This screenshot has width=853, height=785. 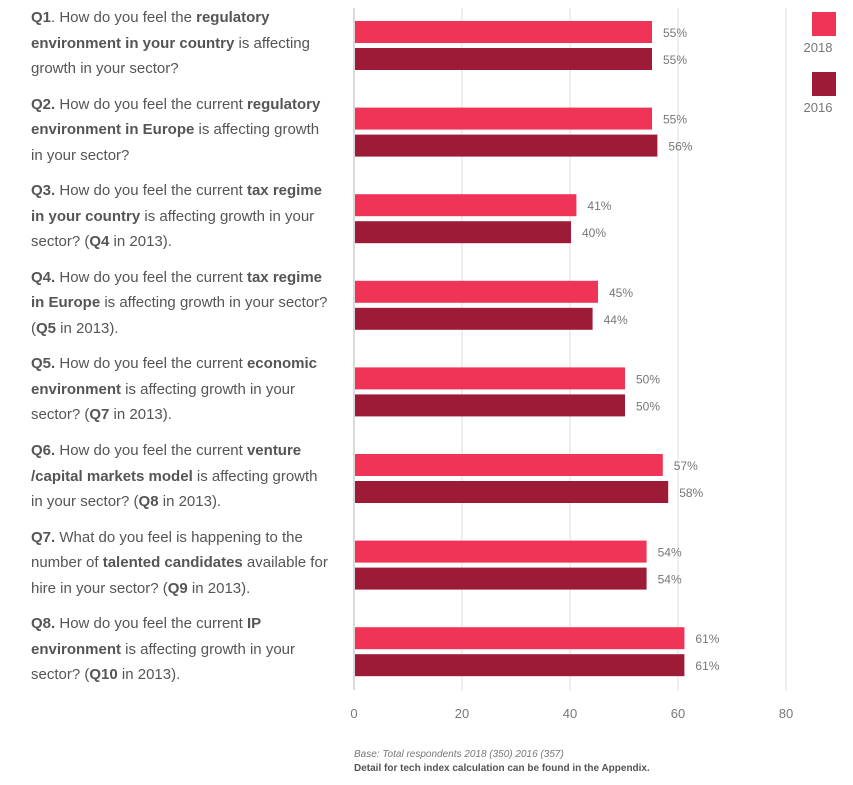 What do you see at coordinates (177, 588) in the screenshot?
I see `question-bold-text: Q9` at bounding box center [177, 588].